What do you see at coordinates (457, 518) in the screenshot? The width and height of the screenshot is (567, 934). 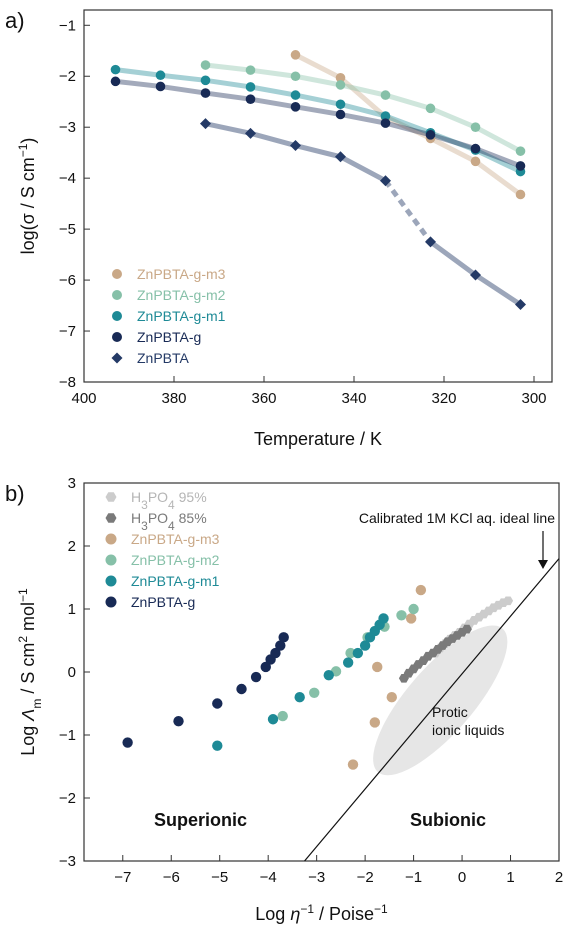 I see `ideal-line-label: Calibrated 1M KCl aq. ideal line` at bounding box center [457, 518].